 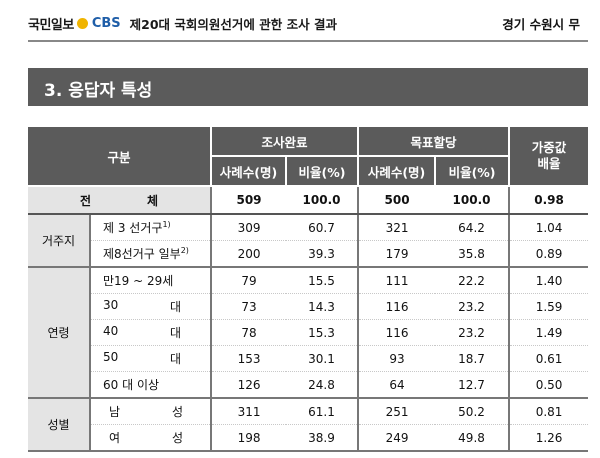 I want to click on cell: 0.98, so click(x=549, y=200).